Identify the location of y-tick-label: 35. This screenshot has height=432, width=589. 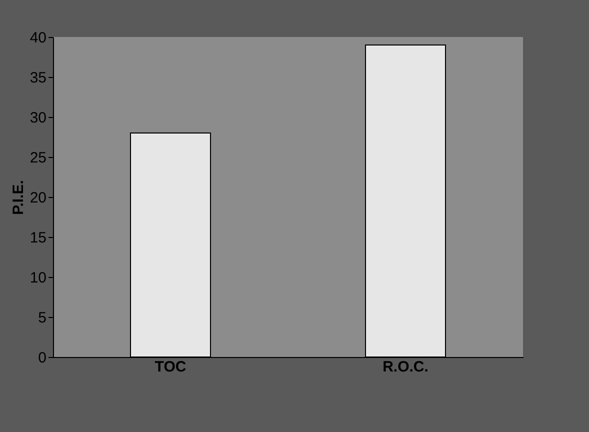
(38, 78).